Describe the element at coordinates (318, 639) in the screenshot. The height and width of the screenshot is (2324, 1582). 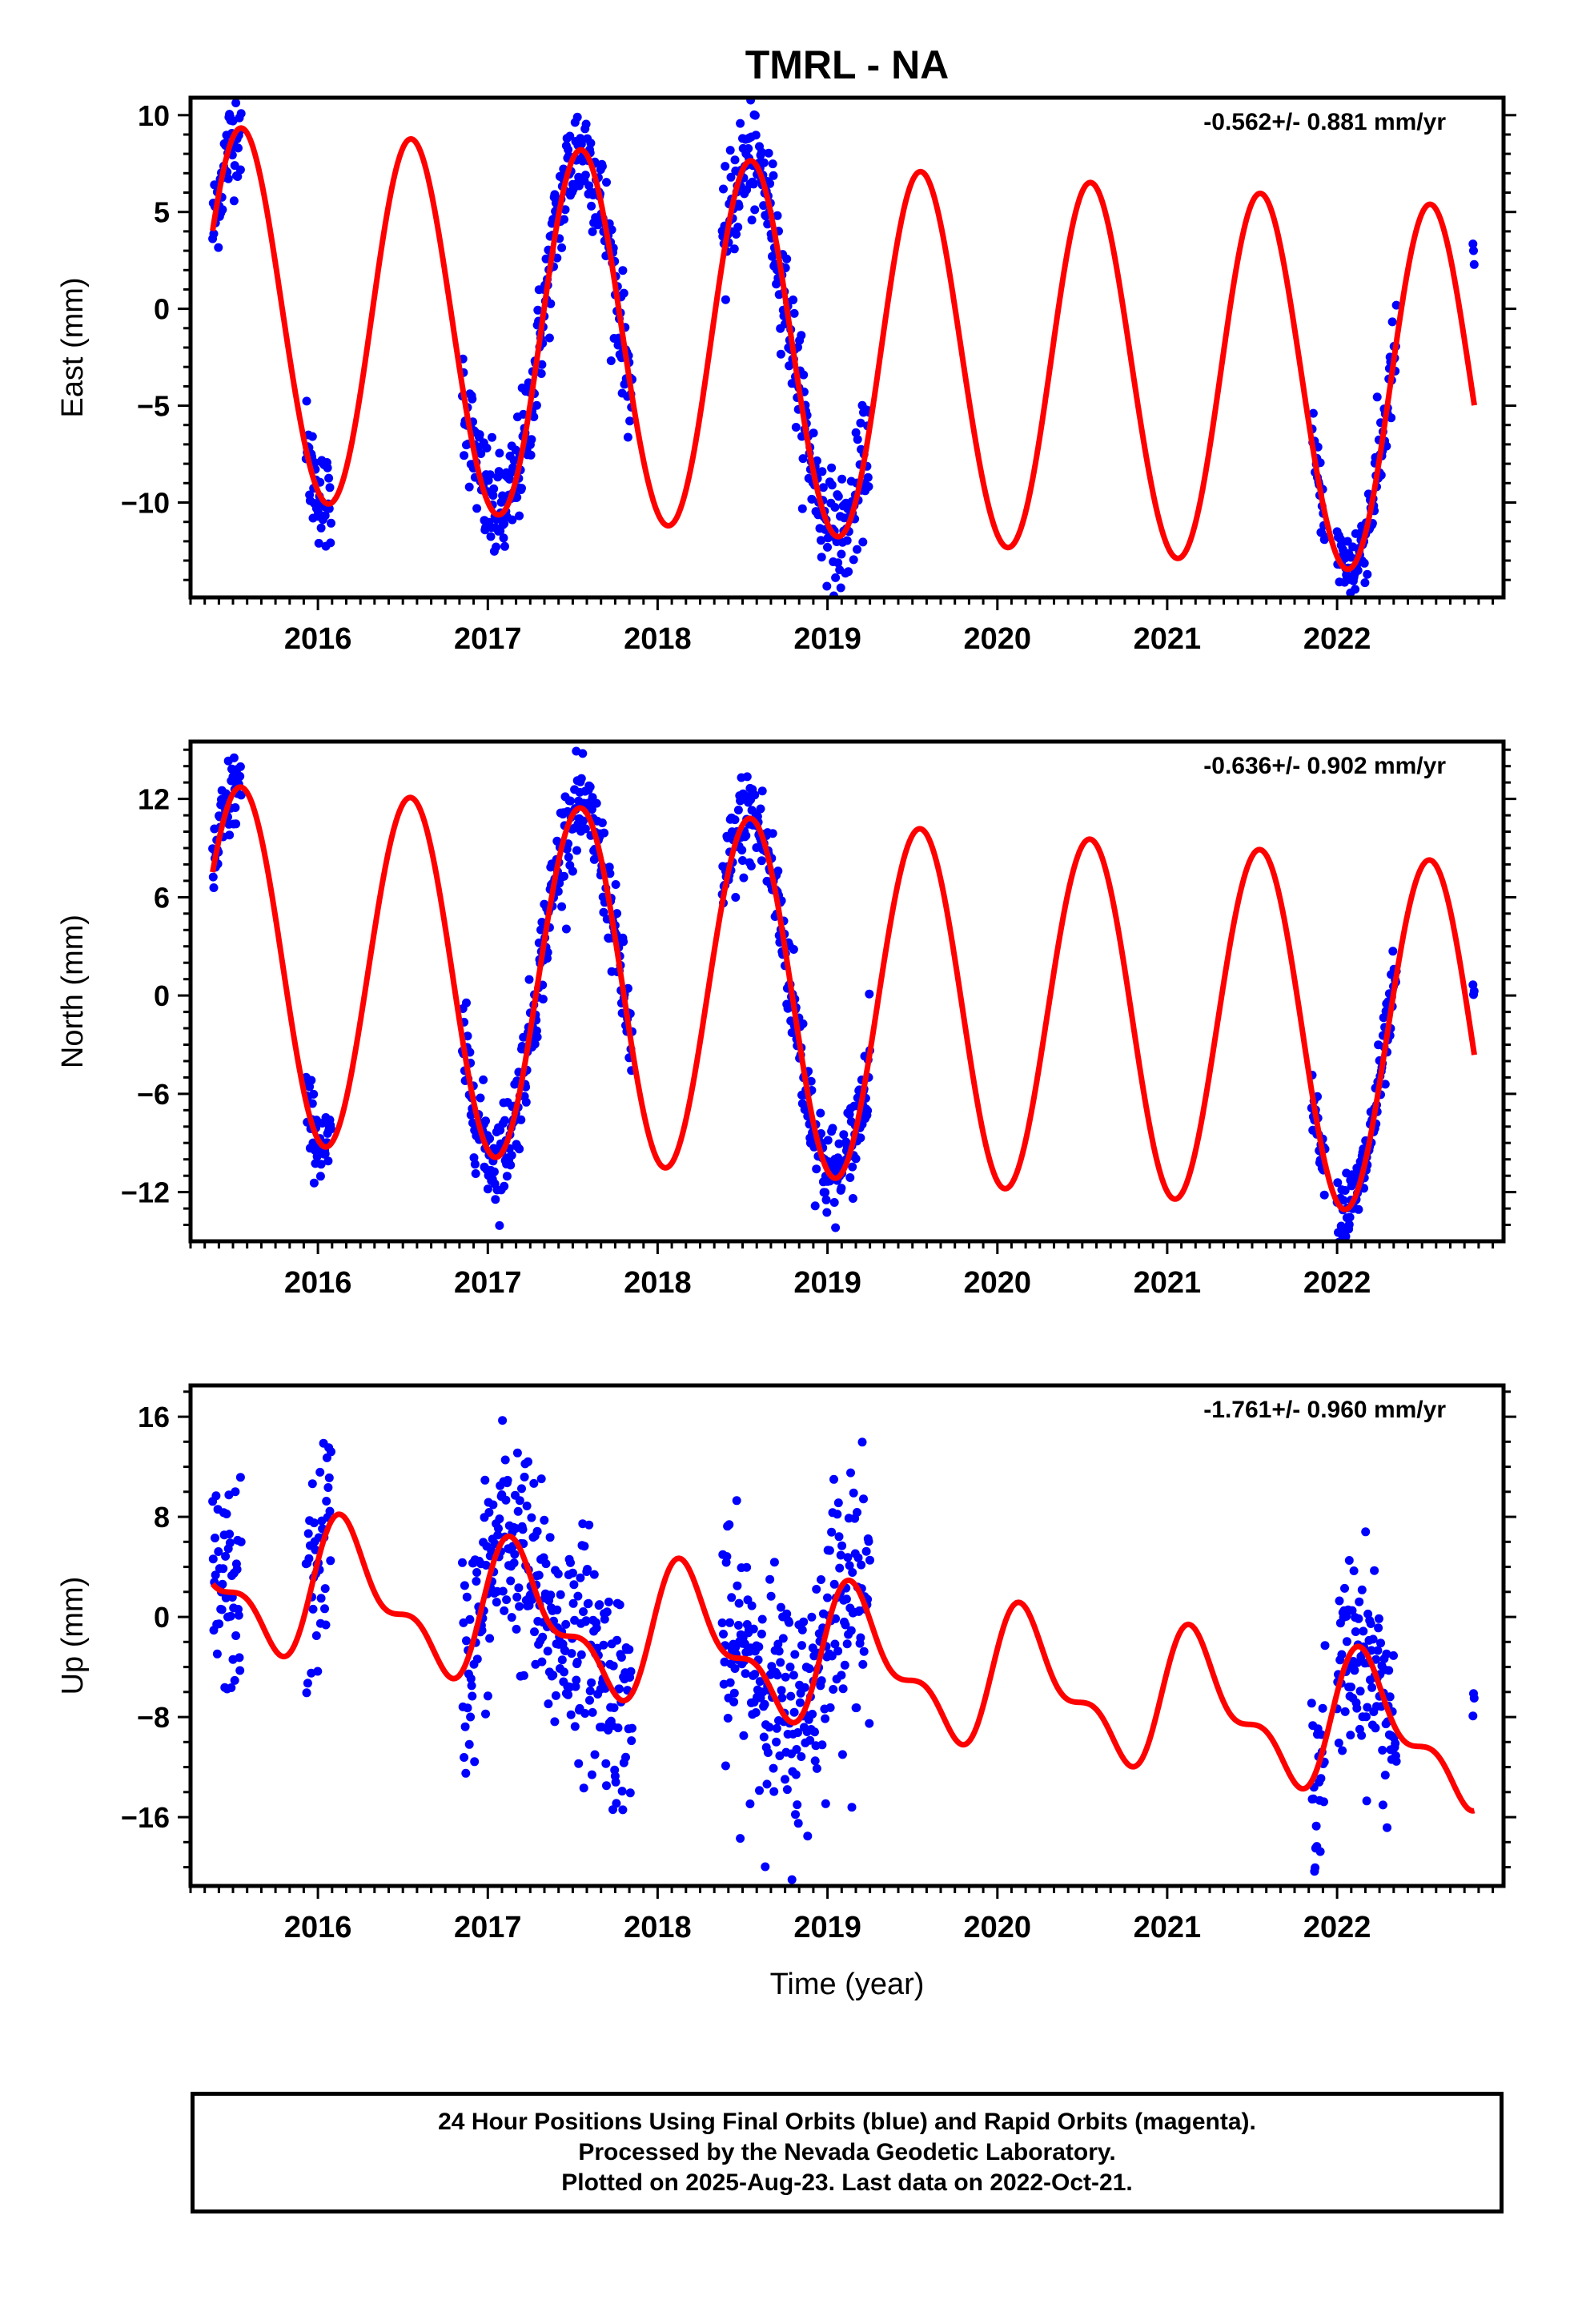
I see `east-x-tick-label: 2016` at that location.